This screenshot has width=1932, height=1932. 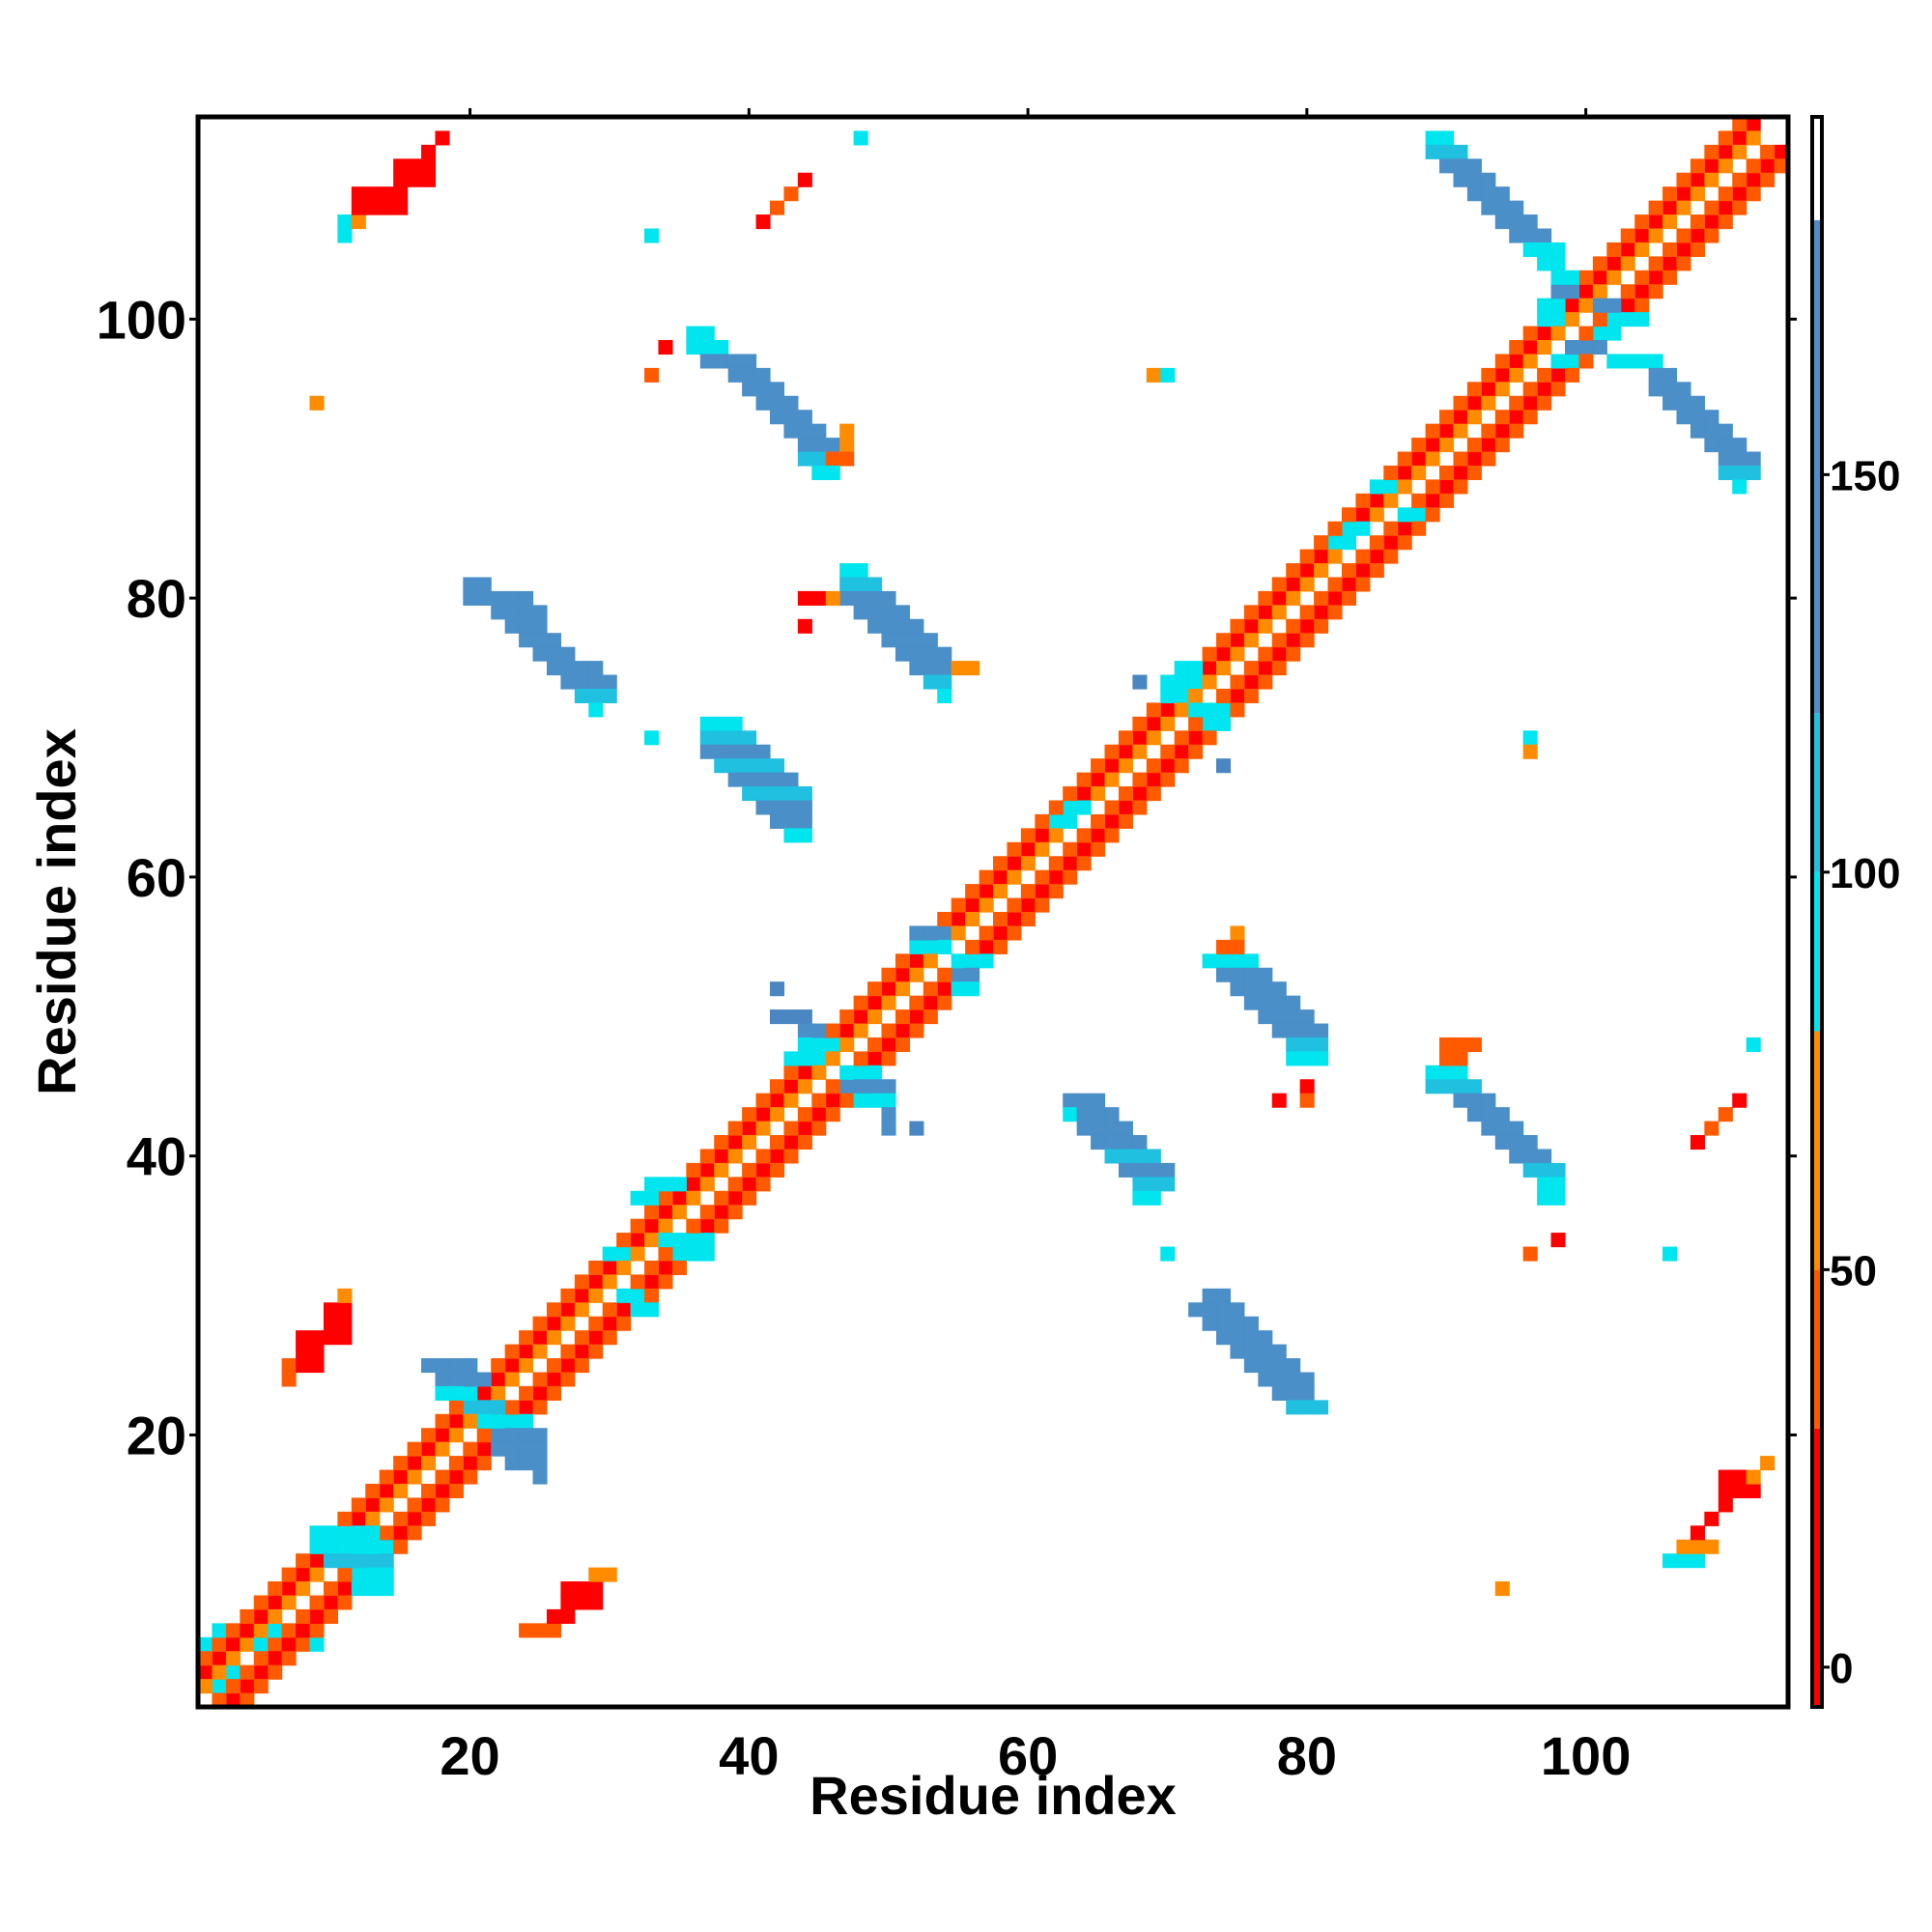 I want to click on colorbar: 0 50 100 150, so click(x=1855, y=912).